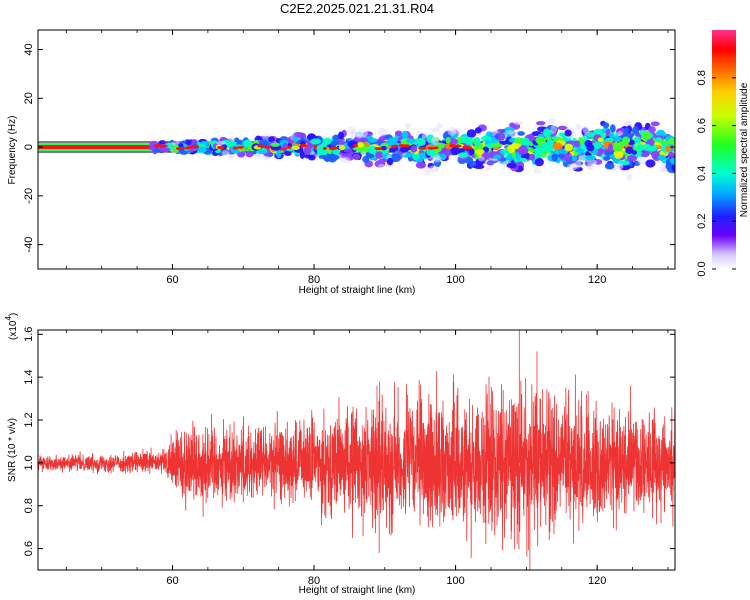 This screenshot has width=750, height=600. Describe the element at coordinates (702, 268) in the screenshot. I see `colorbar-tick-label: 0.0` at that location.